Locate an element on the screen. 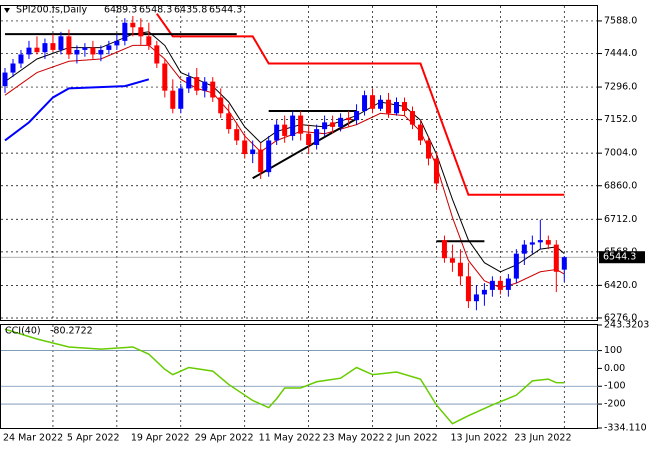 The width and height of the screenshot is (660, 450). x-tick-label: 23 May 2022 is located at coordinates (354, 438).